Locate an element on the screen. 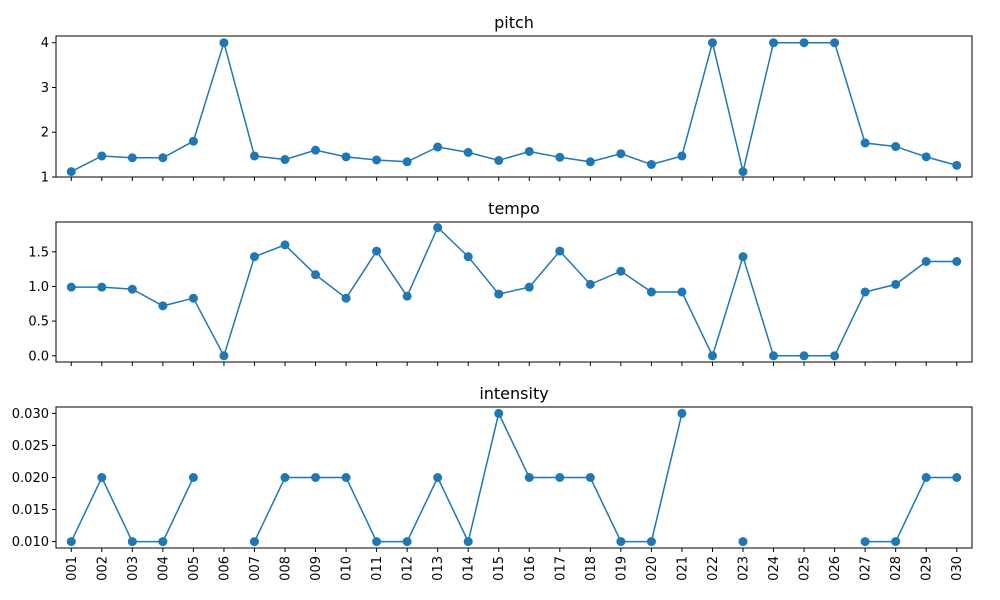  x-tick-label: 017 is located at coordinates (560, 568).